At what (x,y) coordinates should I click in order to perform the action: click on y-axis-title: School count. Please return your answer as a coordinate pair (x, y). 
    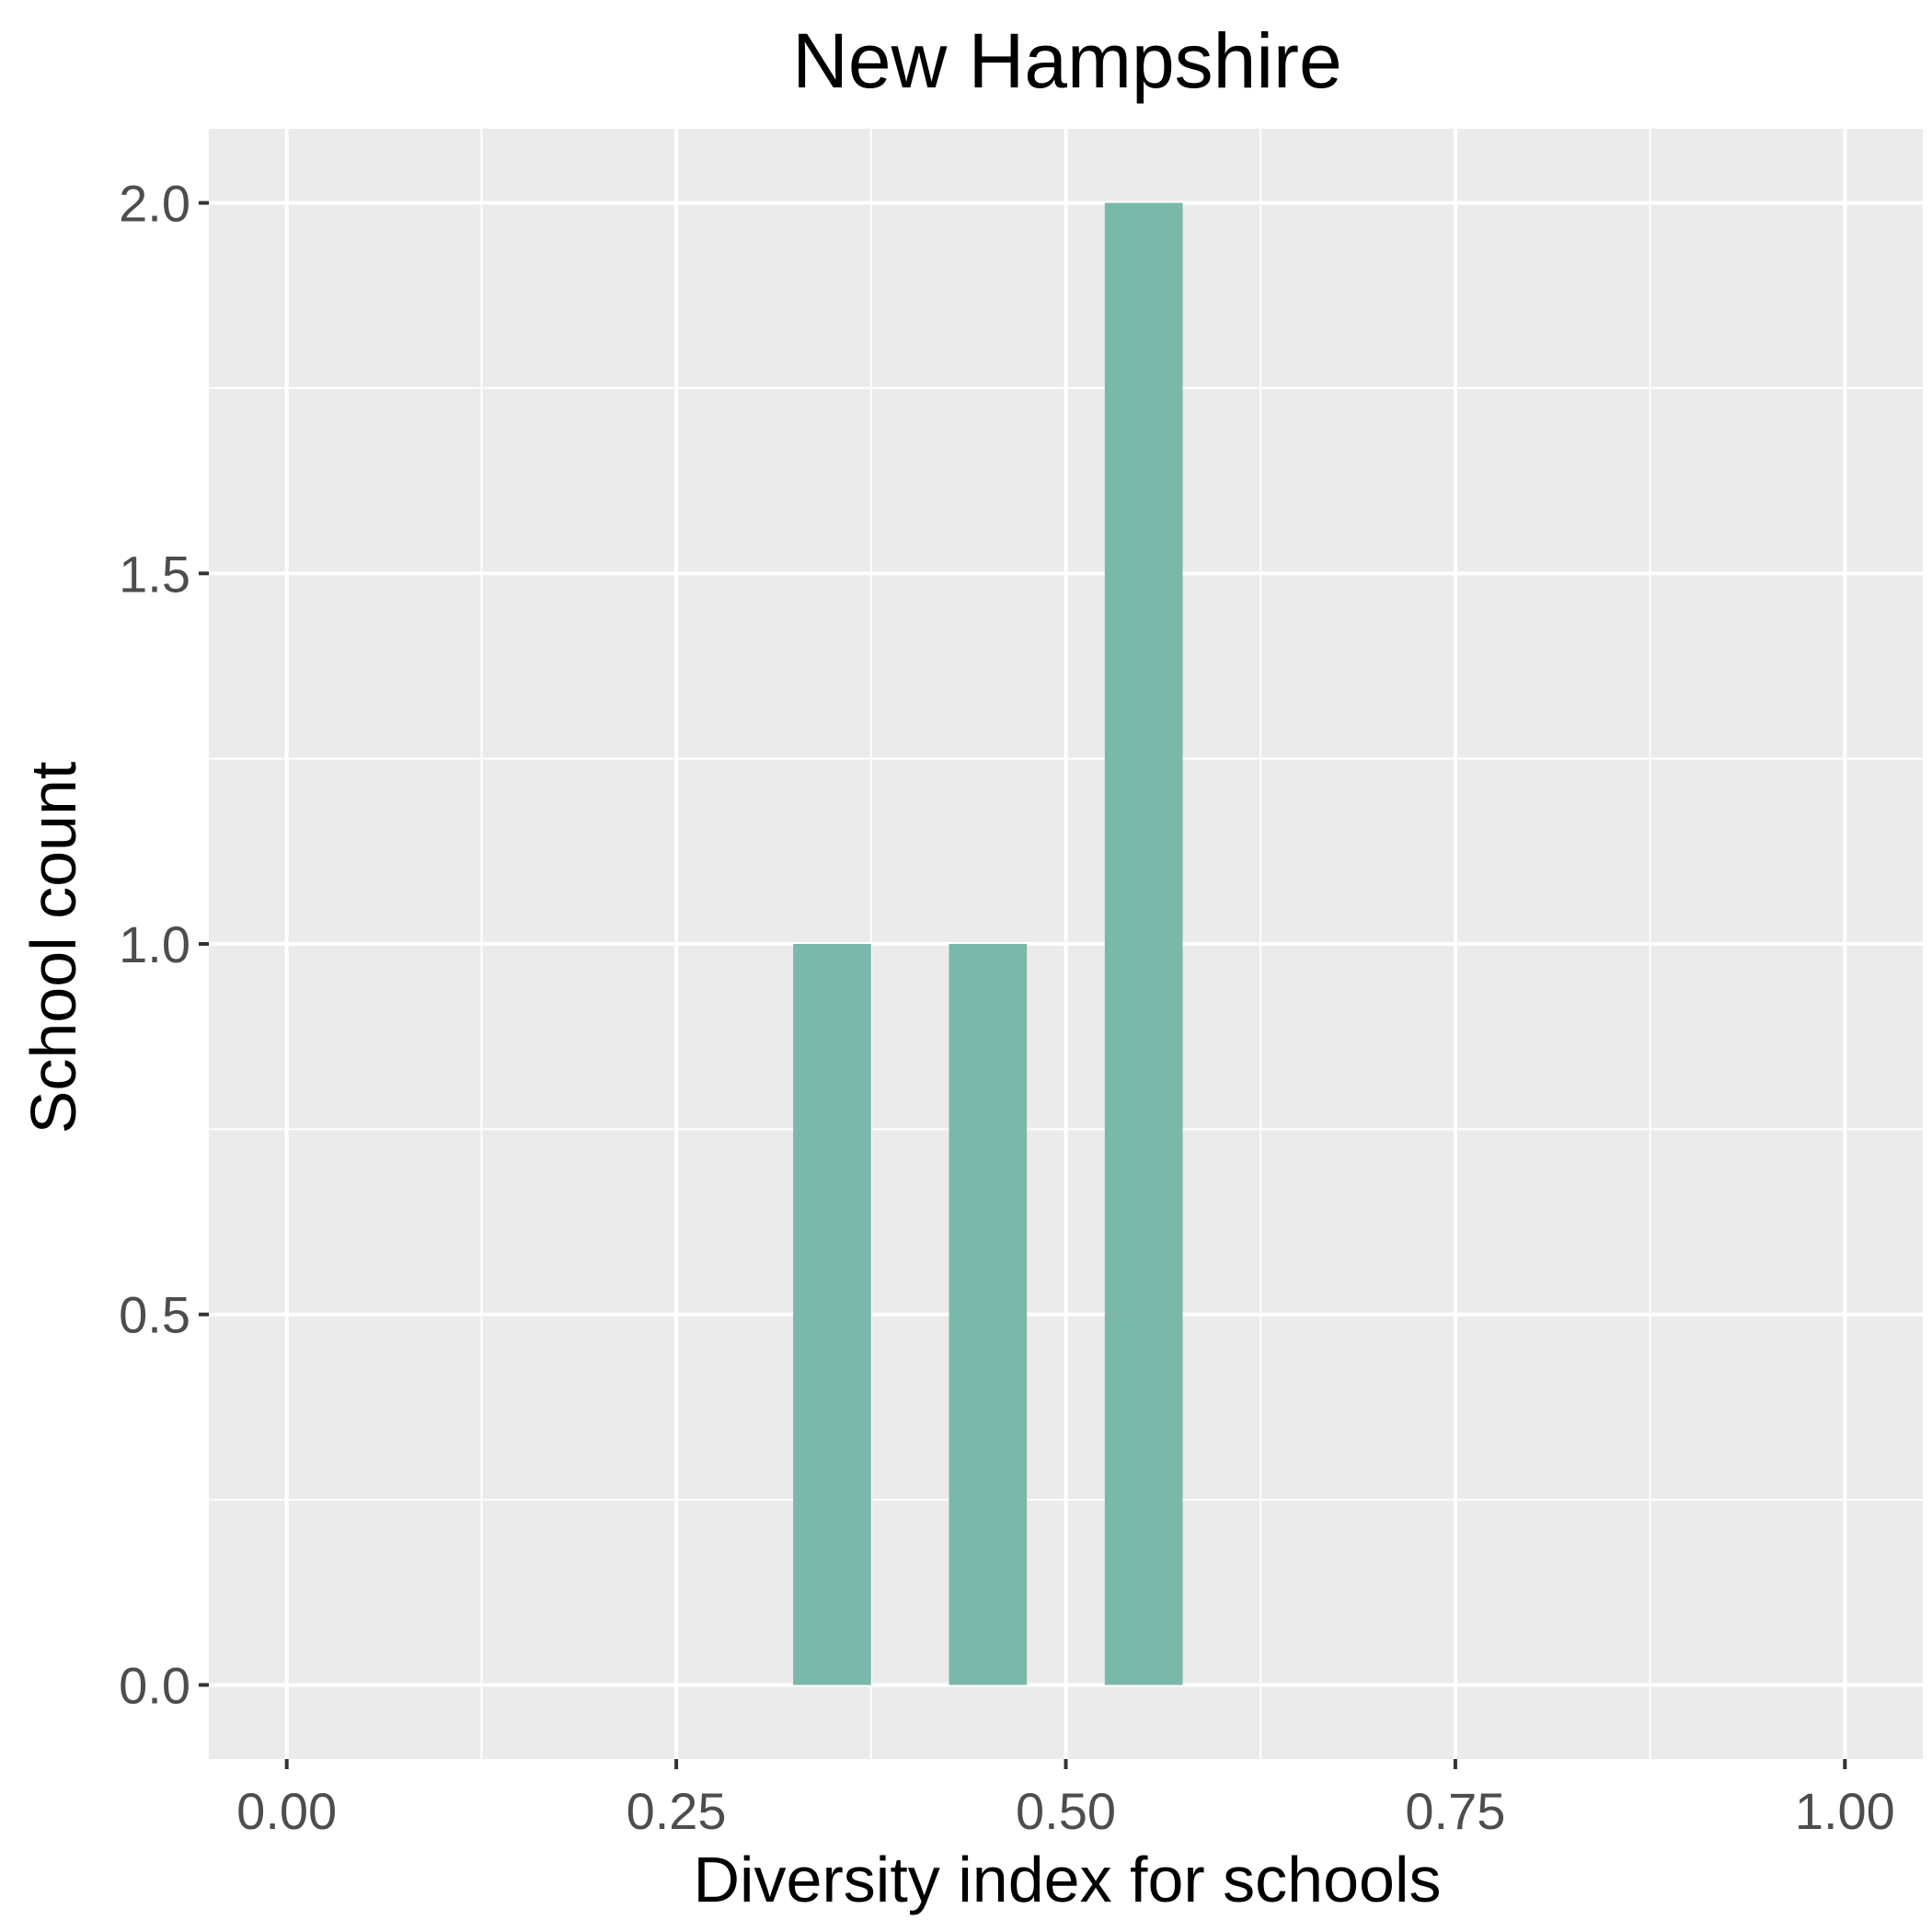
    Looking at the image, I should click on (53, 948).